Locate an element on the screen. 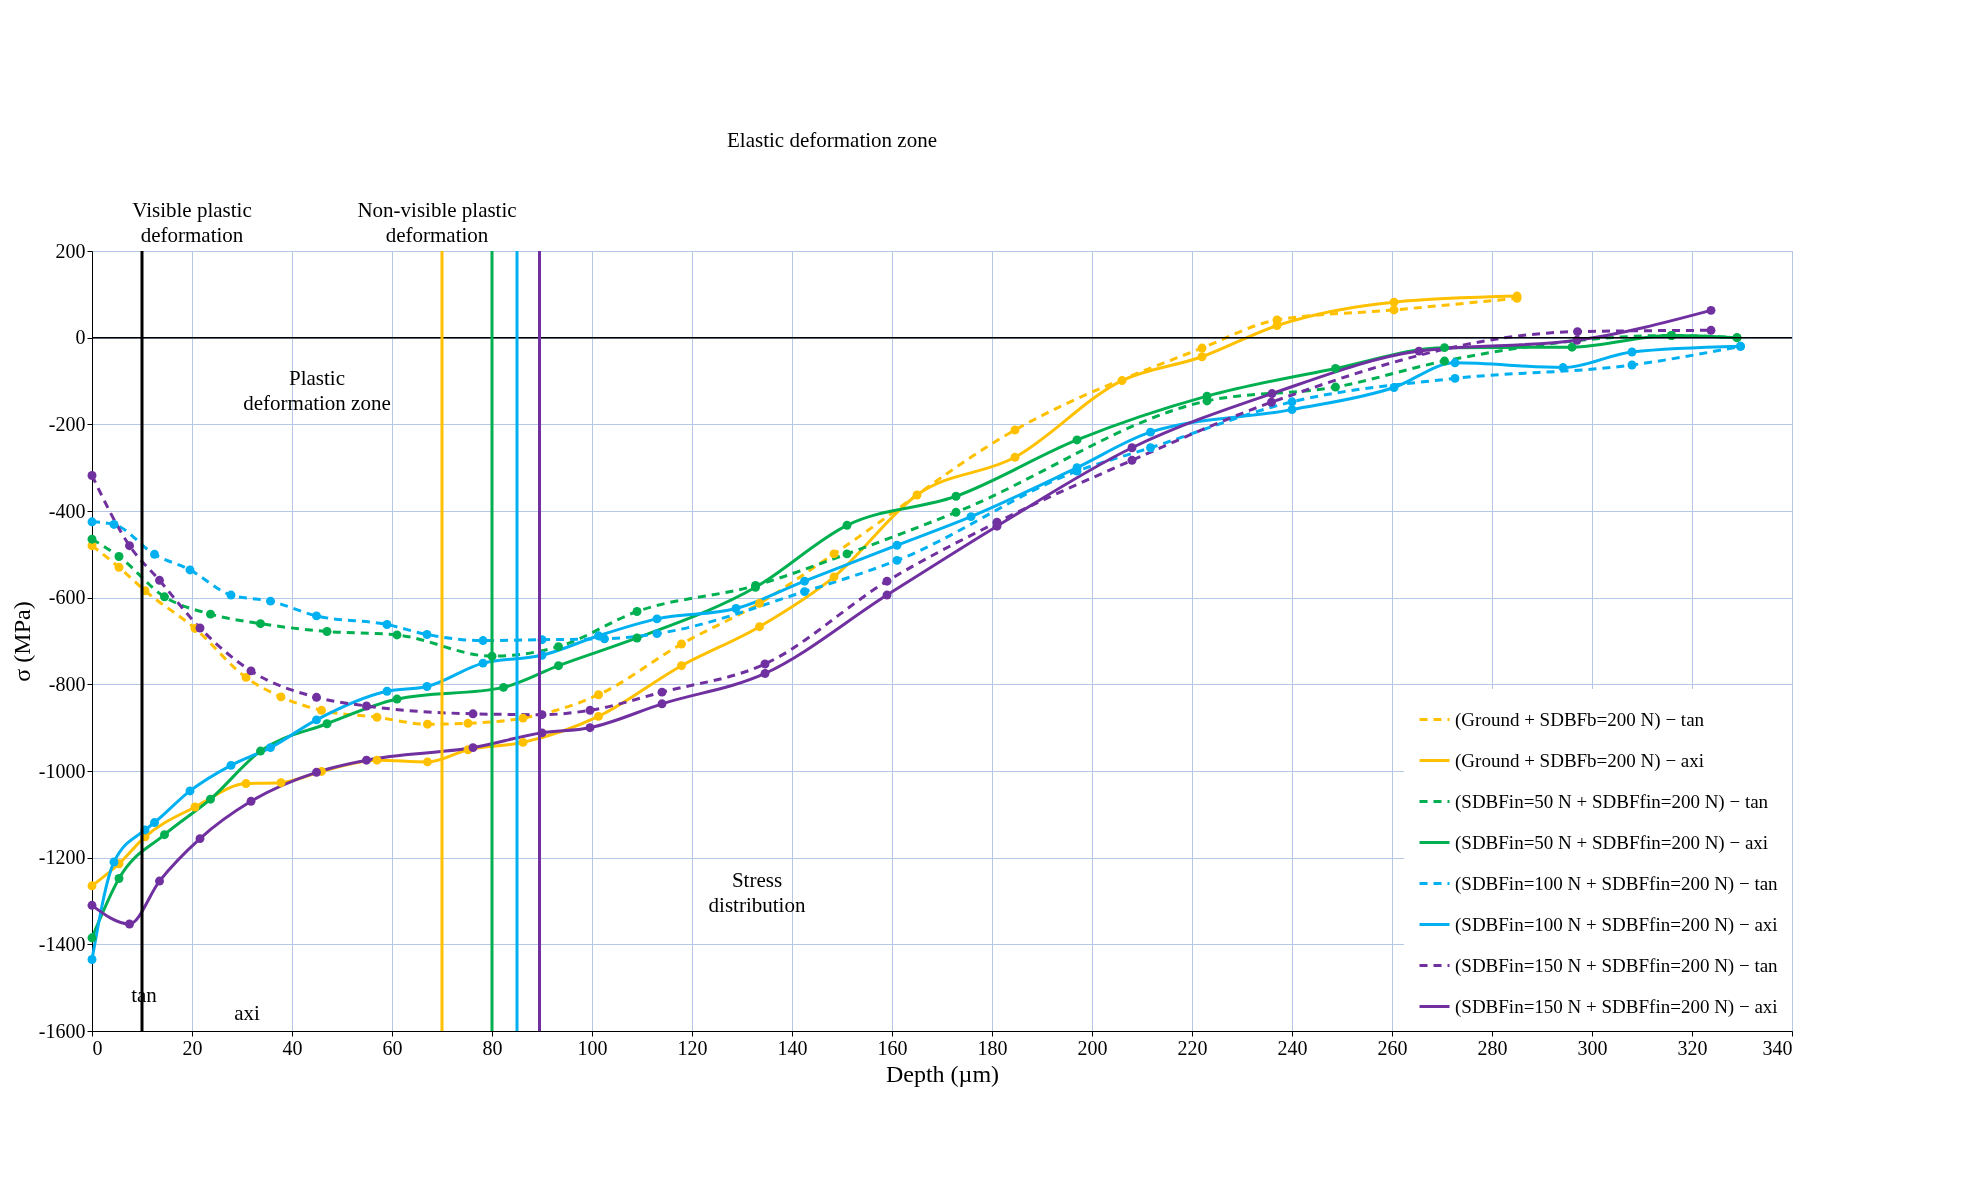  x-axis-title: Depth (µm) is located at coordinates (942, 1073).